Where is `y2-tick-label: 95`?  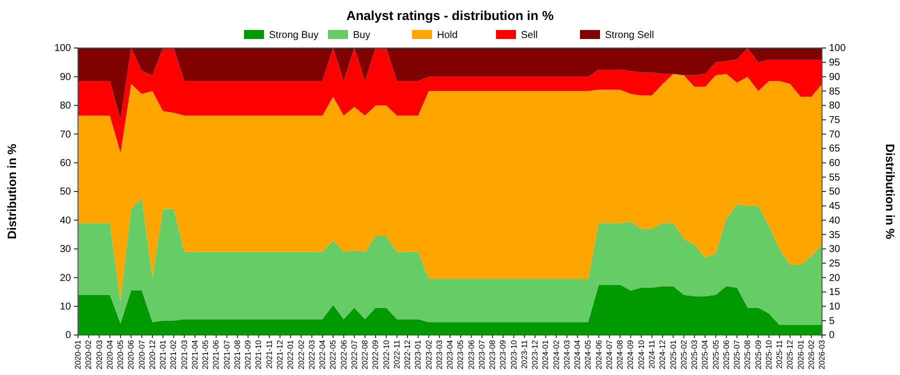
y2-tick-label: 95 is located at coordinates (835, 63).